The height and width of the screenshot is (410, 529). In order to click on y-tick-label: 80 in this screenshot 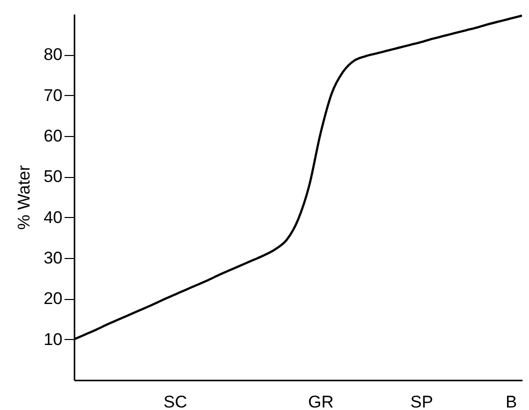, I will do `click(53, 54)`.